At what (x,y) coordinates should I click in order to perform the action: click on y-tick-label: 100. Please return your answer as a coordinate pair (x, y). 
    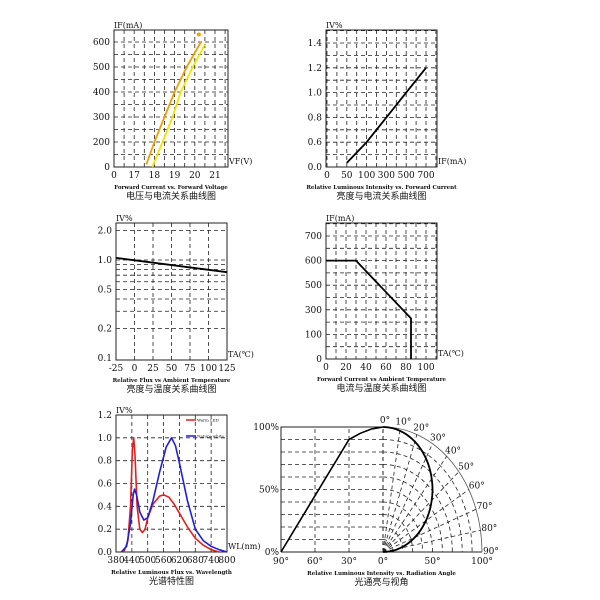
    Looking at the image, I should click on (313, 335).